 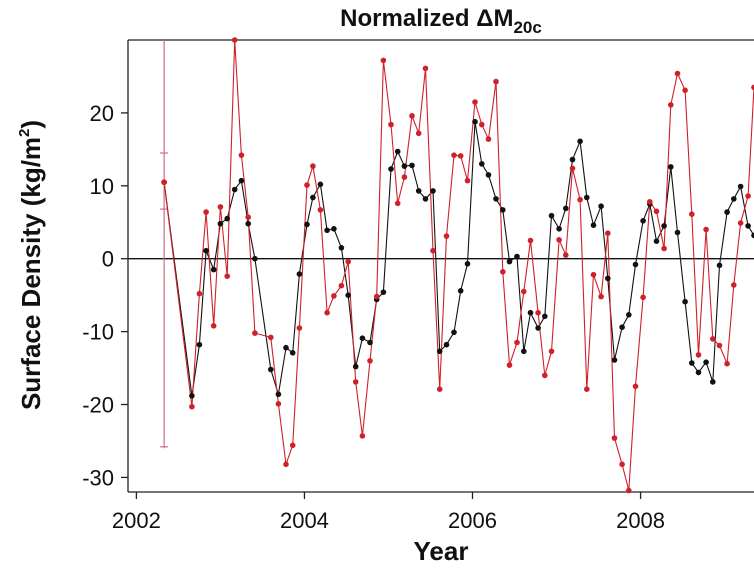 What do you see at coordinates (494, 18) in the screenshot?
I see `chart-title-symbol: ΔM` at bounding box center [494, 18].